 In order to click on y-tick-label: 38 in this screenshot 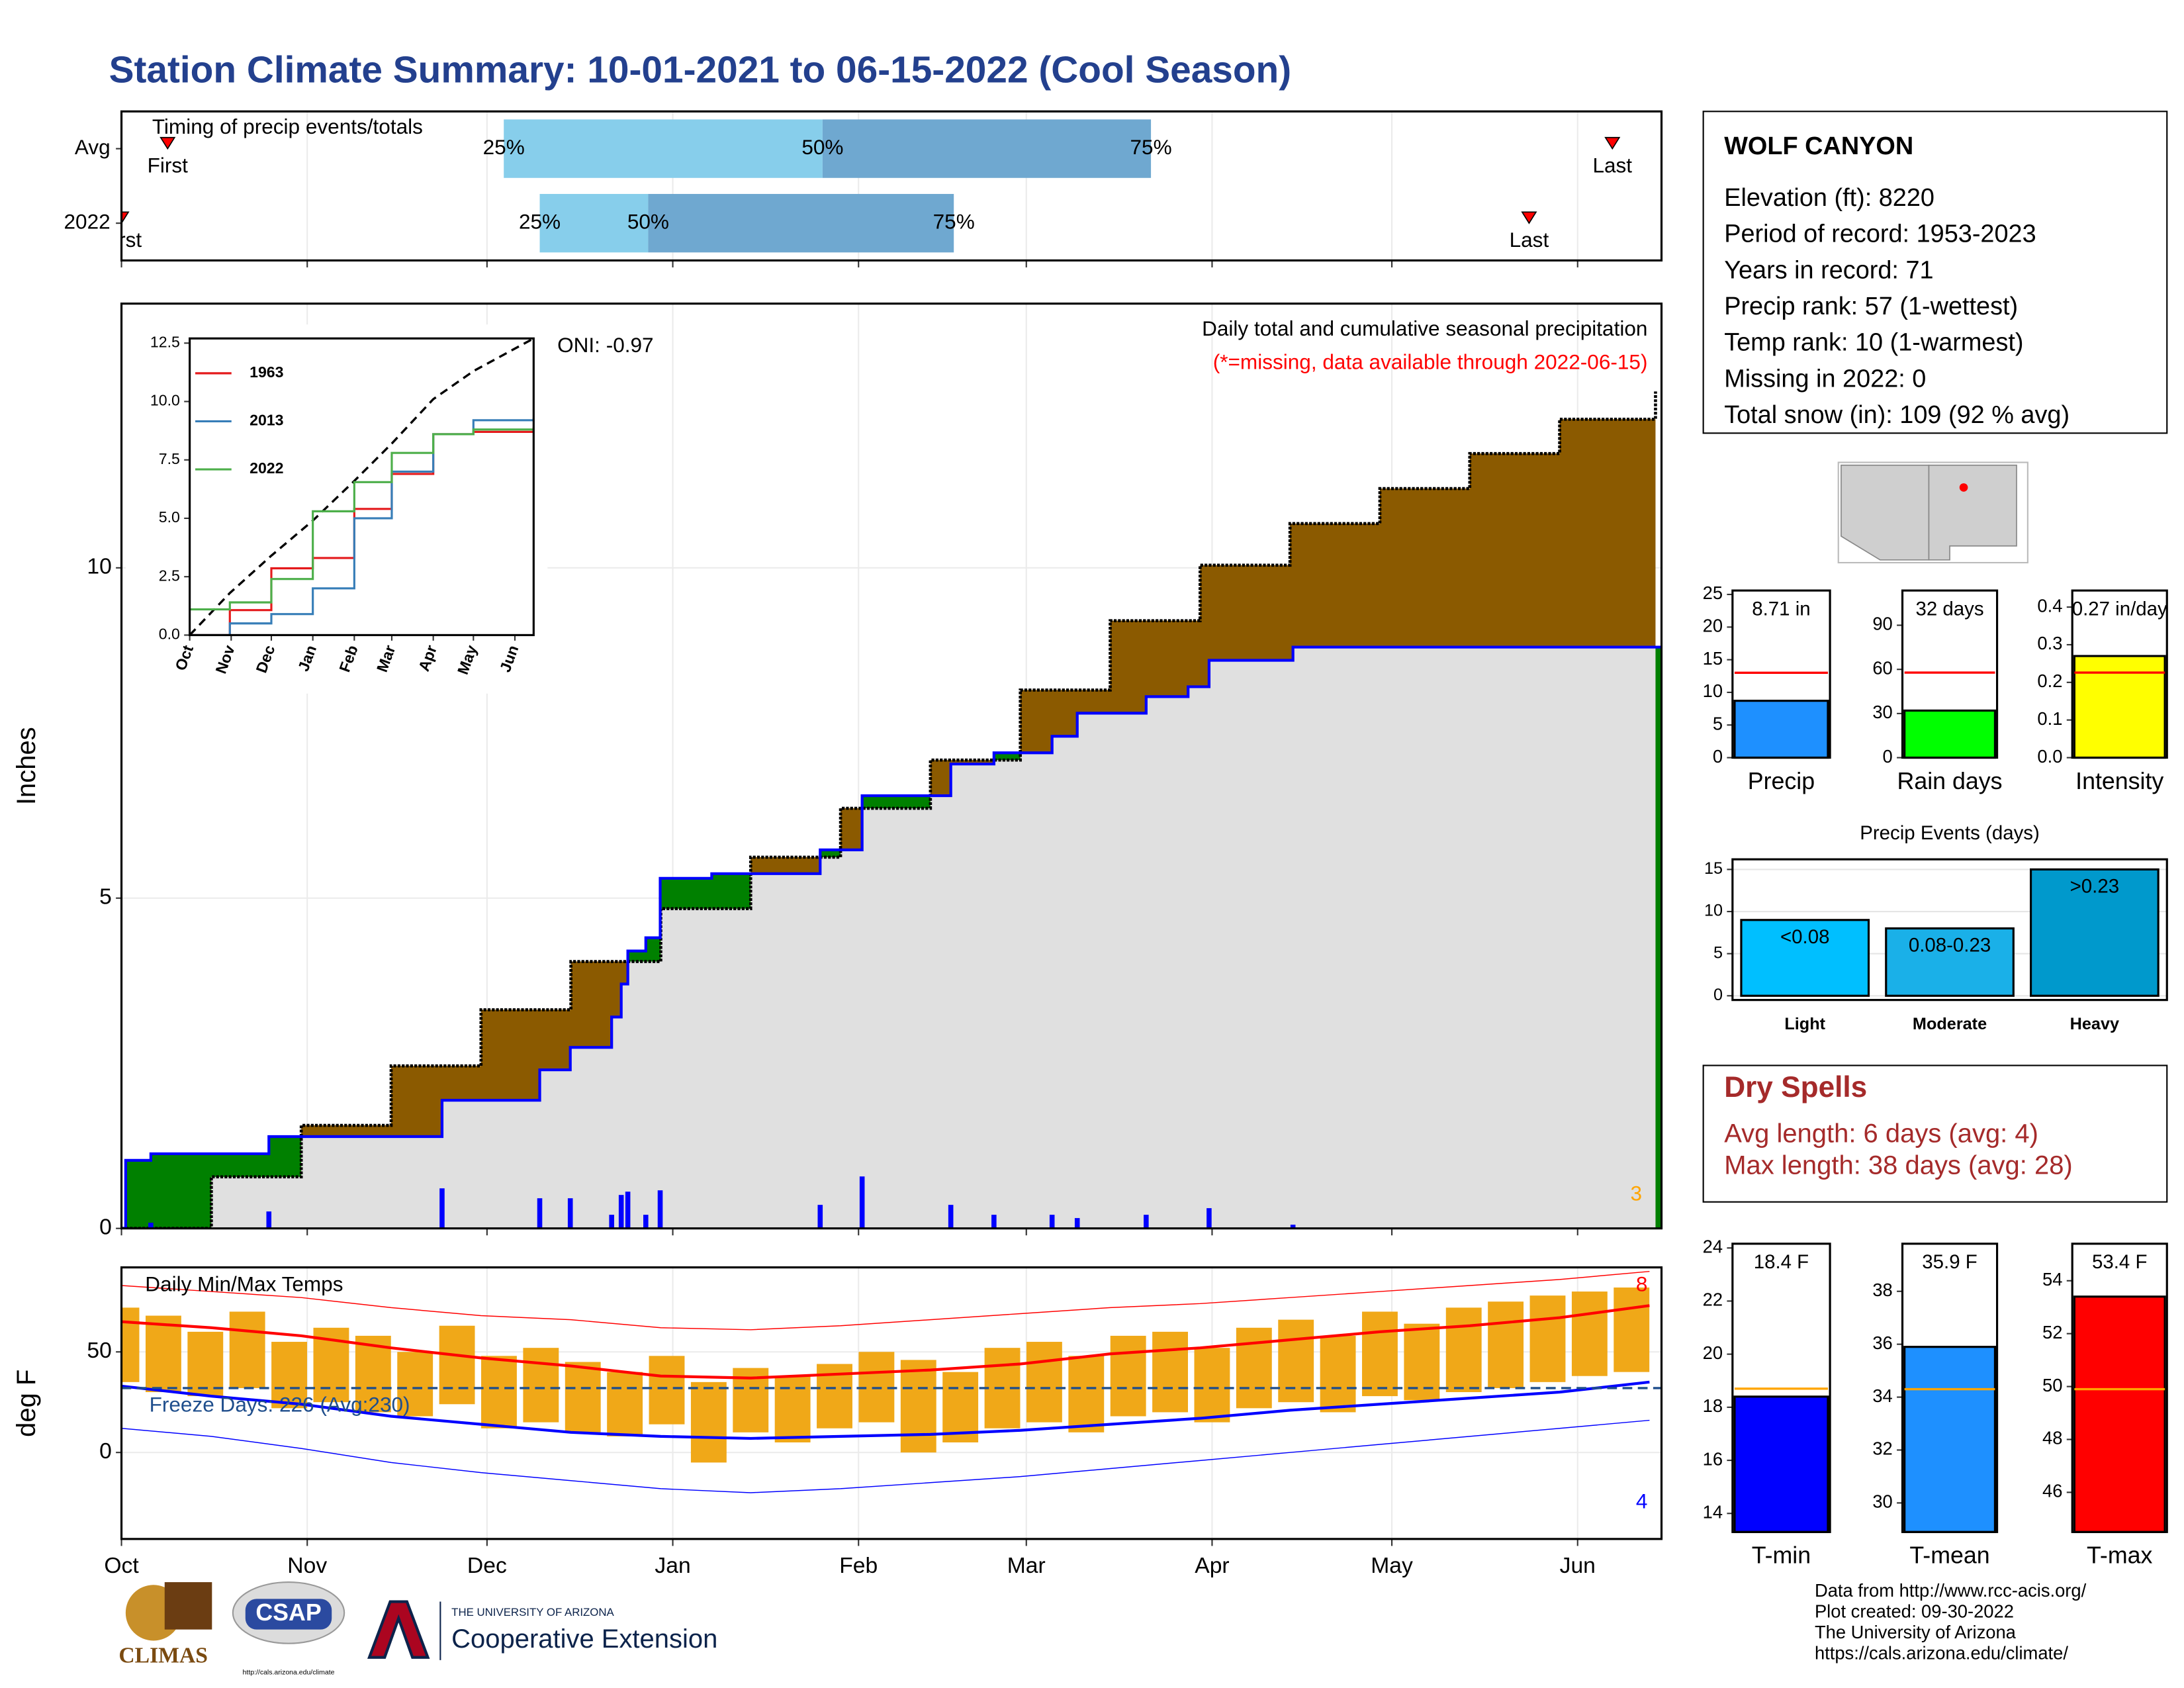, I will do `click(1882, 1290)`.